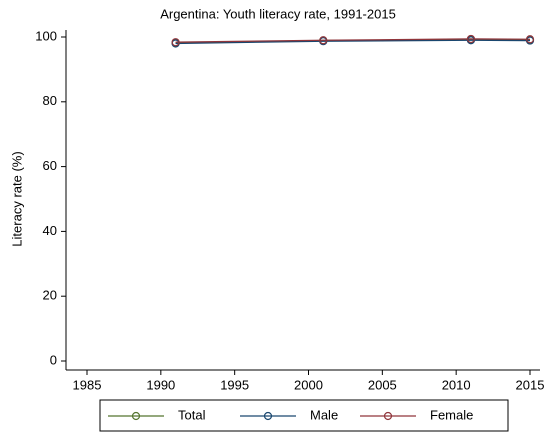  What do you see at coordinates (456, 384) in the screenshot?
I see `x-tick-label: 2010` at bounding box center [456, 384].